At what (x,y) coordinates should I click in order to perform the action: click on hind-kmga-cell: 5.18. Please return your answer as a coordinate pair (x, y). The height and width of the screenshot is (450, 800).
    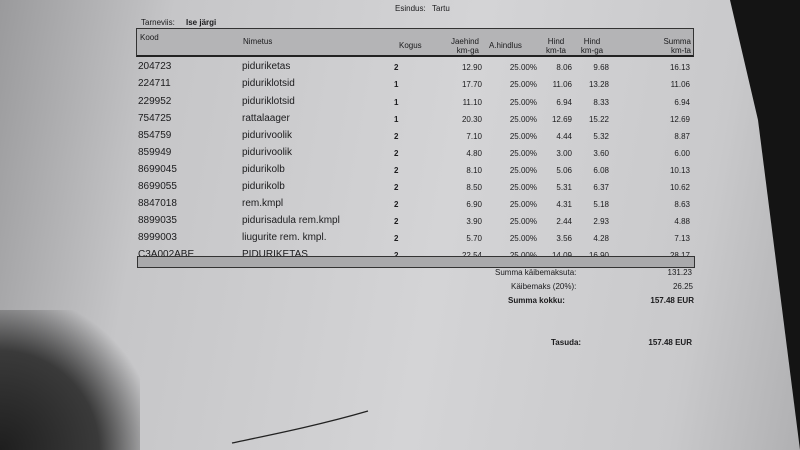
    Looking at the image, I should click on (601, 204).